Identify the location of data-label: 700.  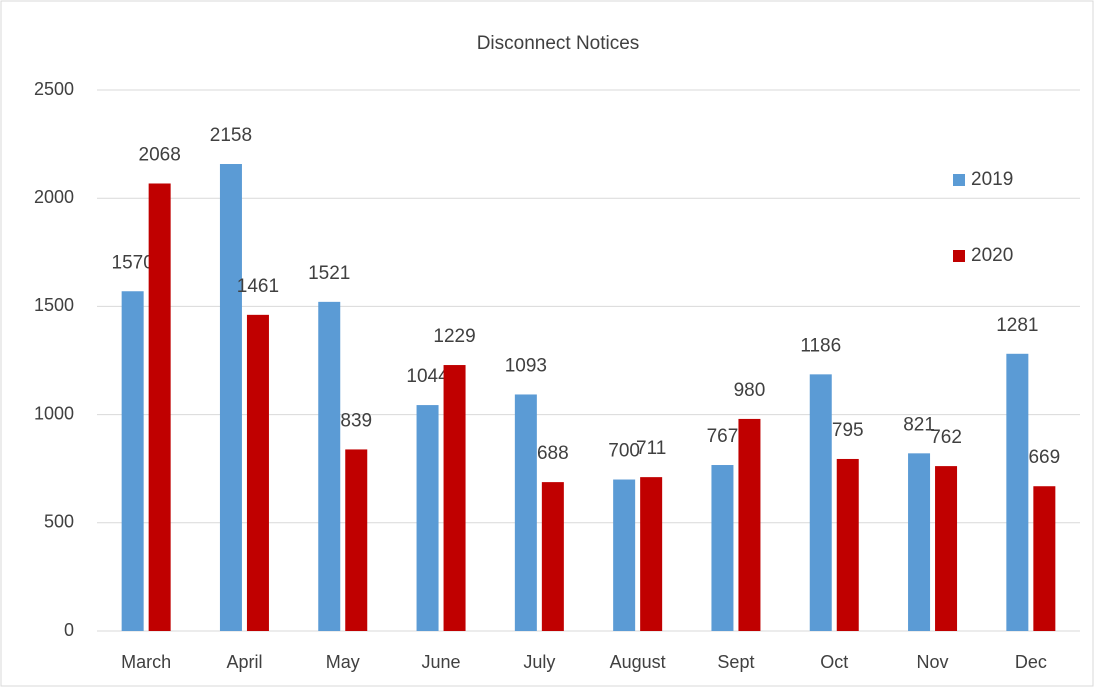
(624, 451).